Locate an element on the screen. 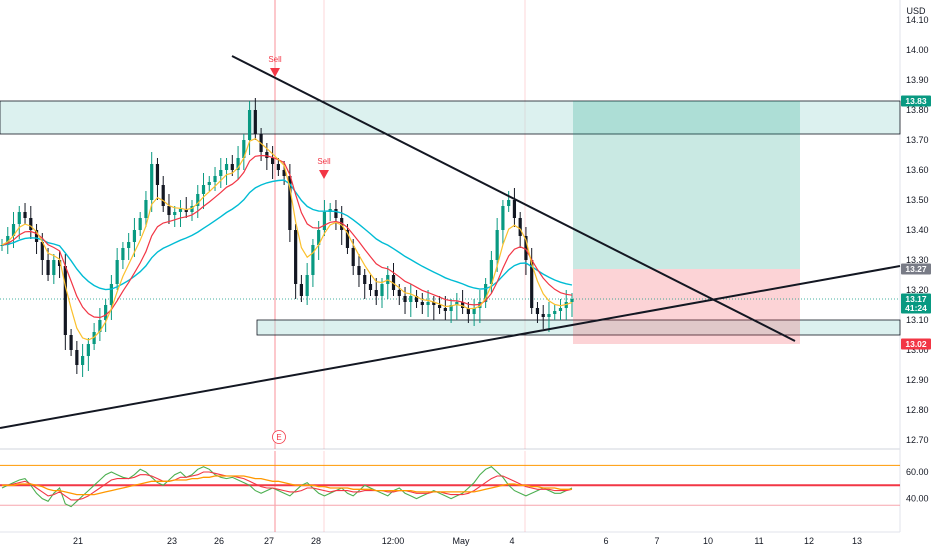  price-tick-label: 13.40 is located at coordinates (917, 230).